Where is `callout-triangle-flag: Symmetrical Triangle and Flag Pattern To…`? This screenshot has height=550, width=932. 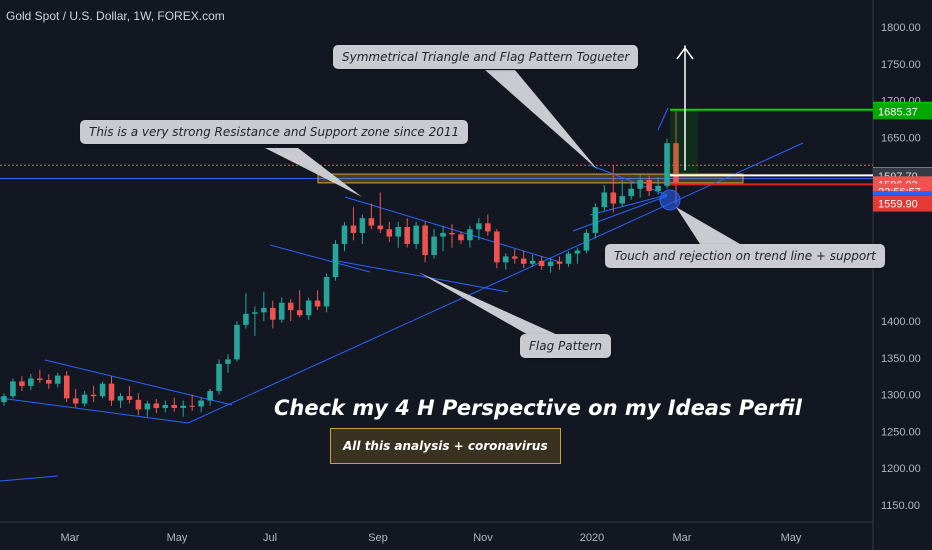
callout-triangle-flag: Symmetrical Triangle and Flag Pattern To… is located at coordinates (486, 57).